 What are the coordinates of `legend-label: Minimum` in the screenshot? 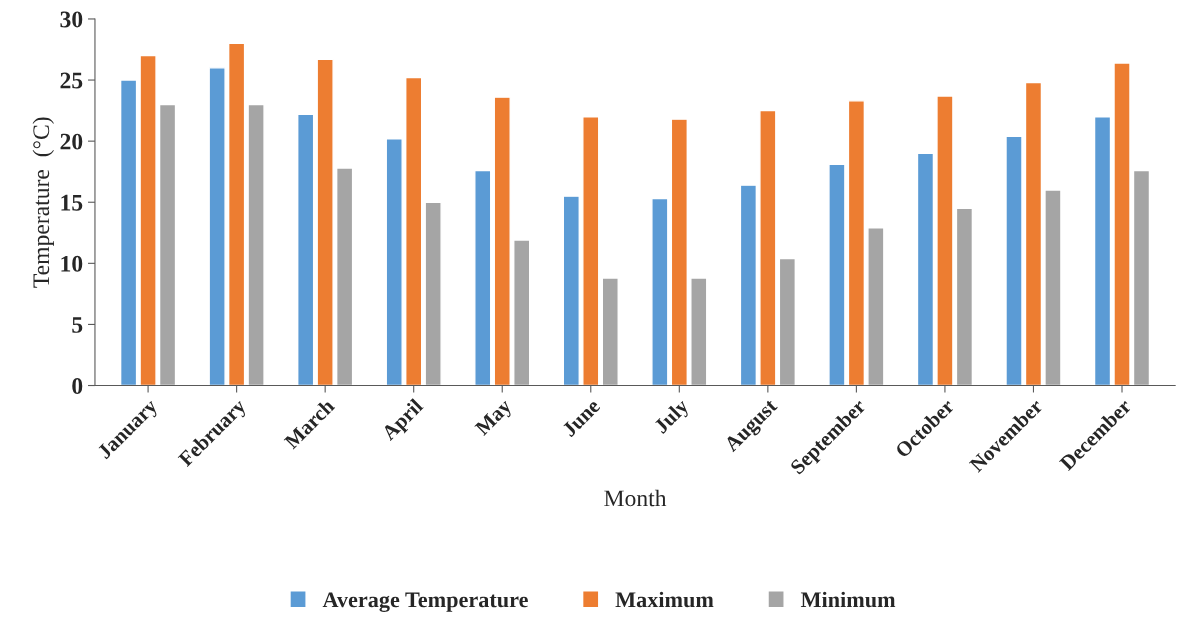 It's located at (848, 599).